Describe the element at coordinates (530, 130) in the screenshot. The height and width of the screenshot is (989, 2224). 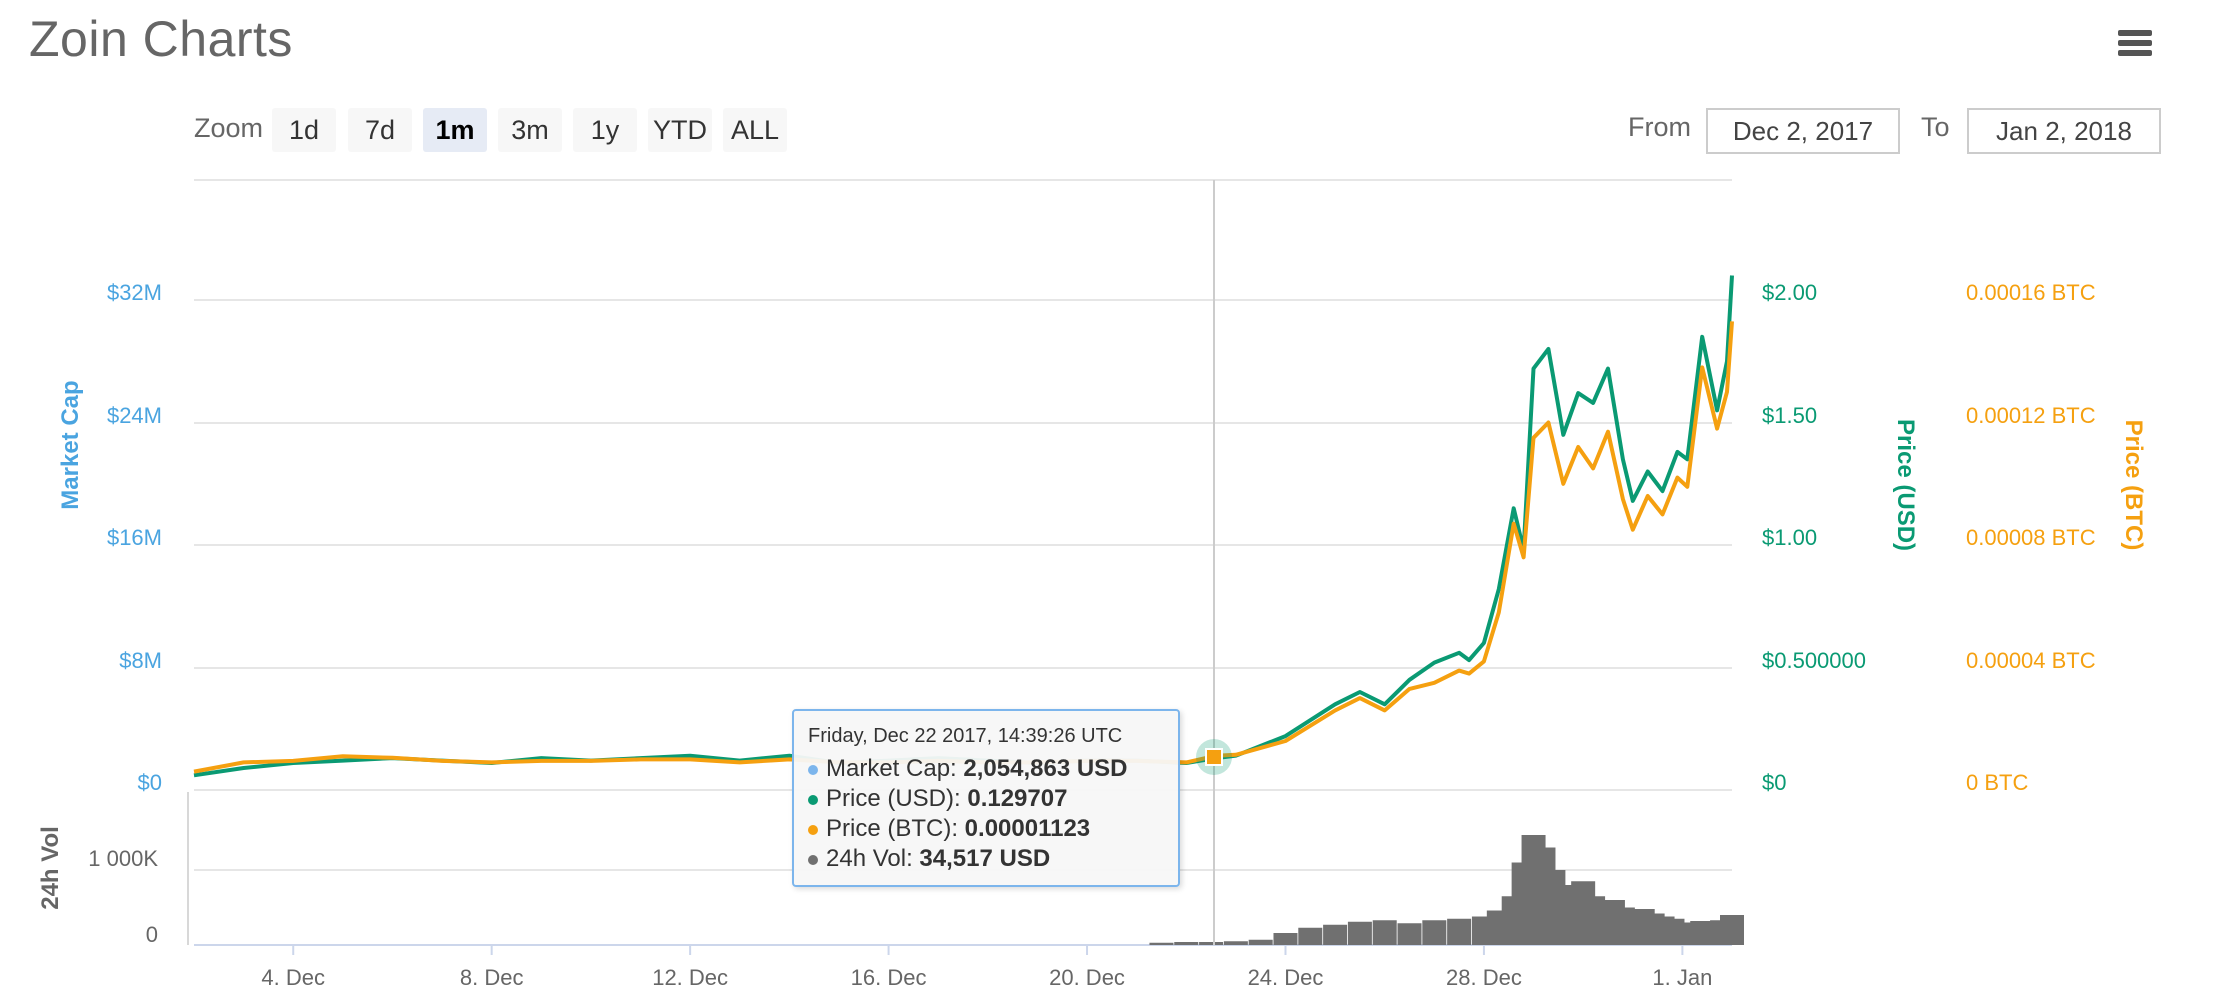
I see `zoom-3m-button: 3m` at that location.